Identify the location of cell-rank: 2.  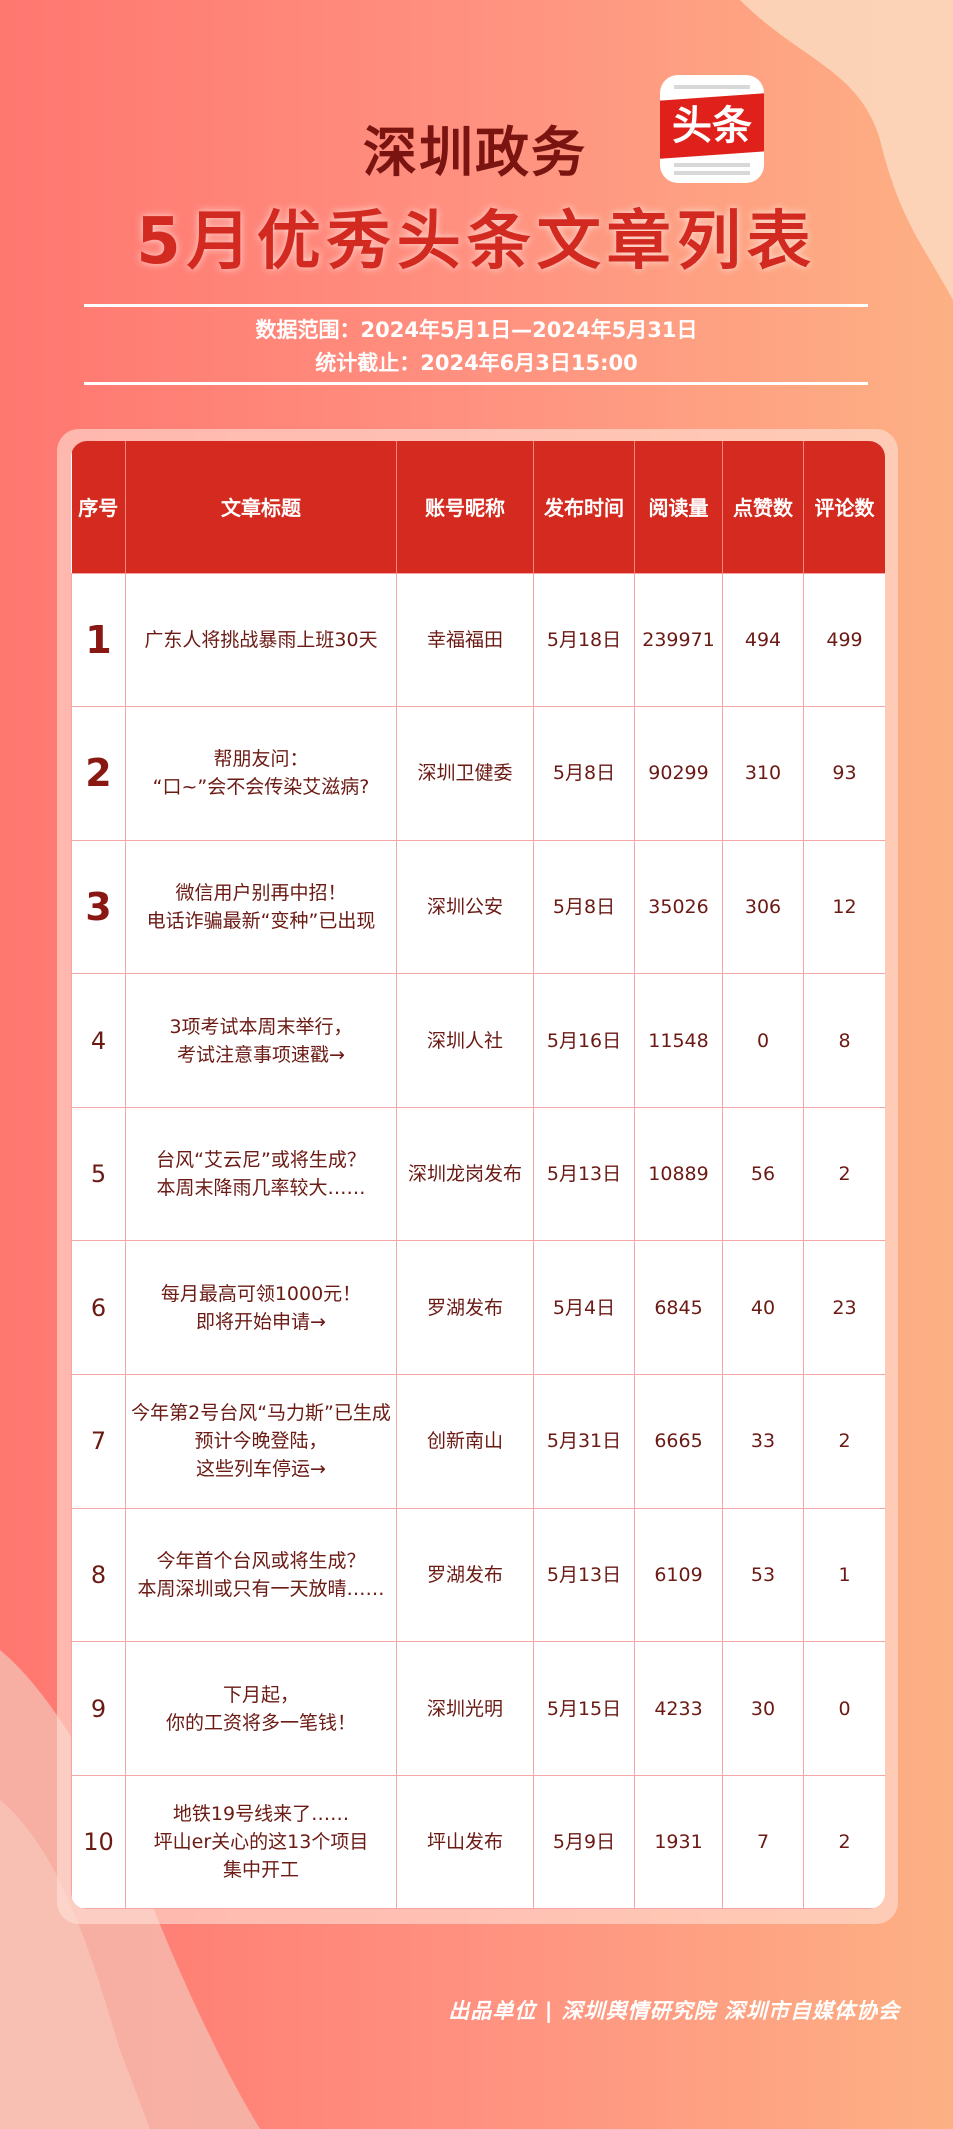
(98, 773).